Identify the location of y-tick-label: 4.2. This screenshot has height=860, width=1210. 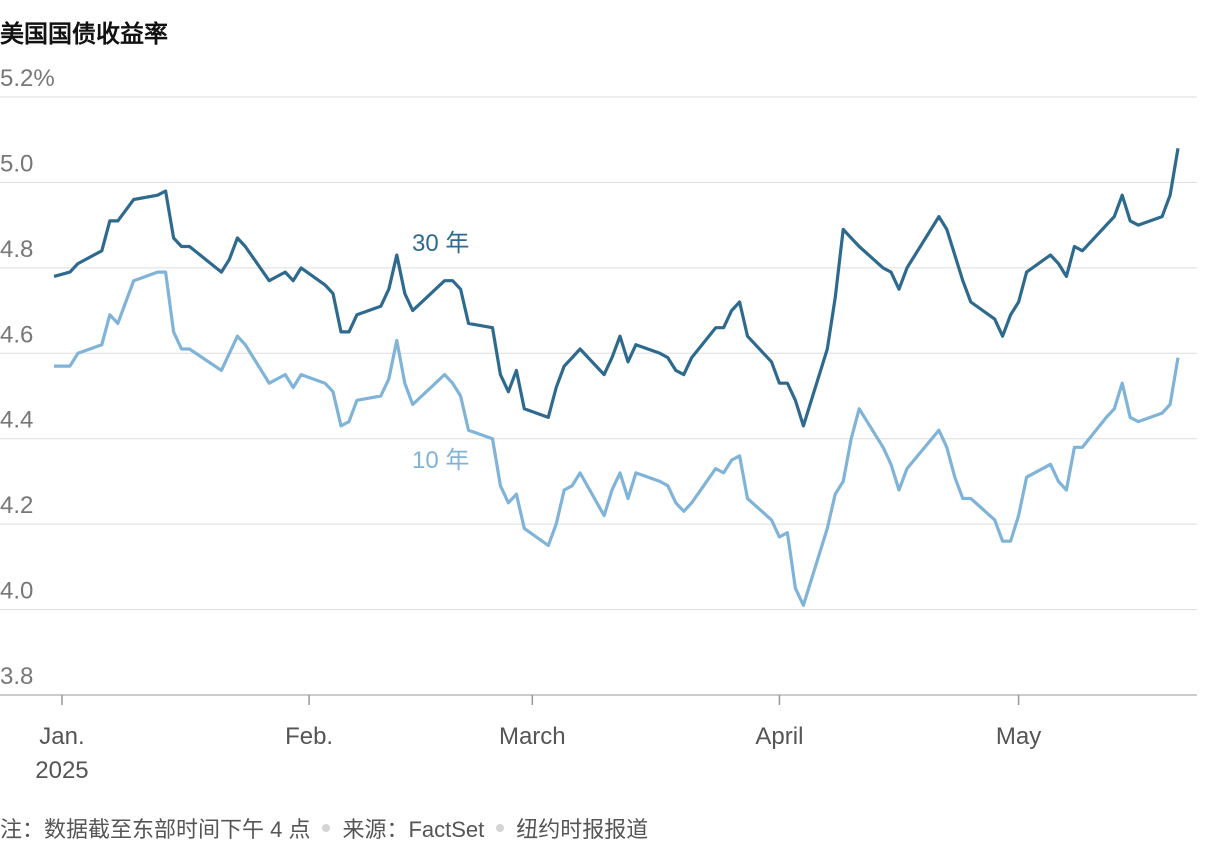
(16, 505).